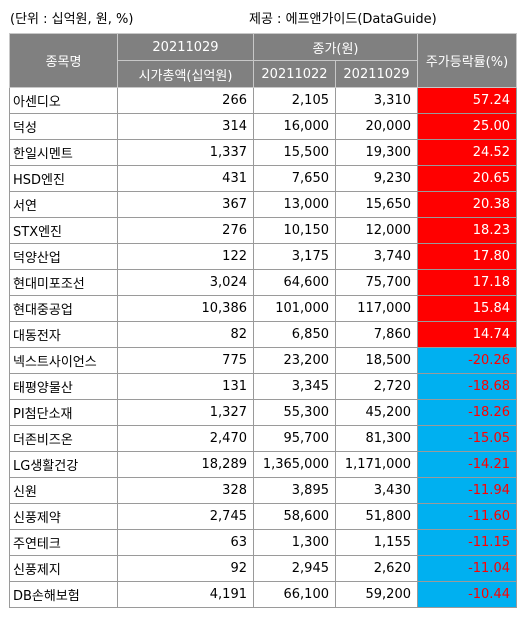 This screenshot has width=528, height=641. I want to click on header-market-cap: 시가총액(십억원), so click(185, 74).